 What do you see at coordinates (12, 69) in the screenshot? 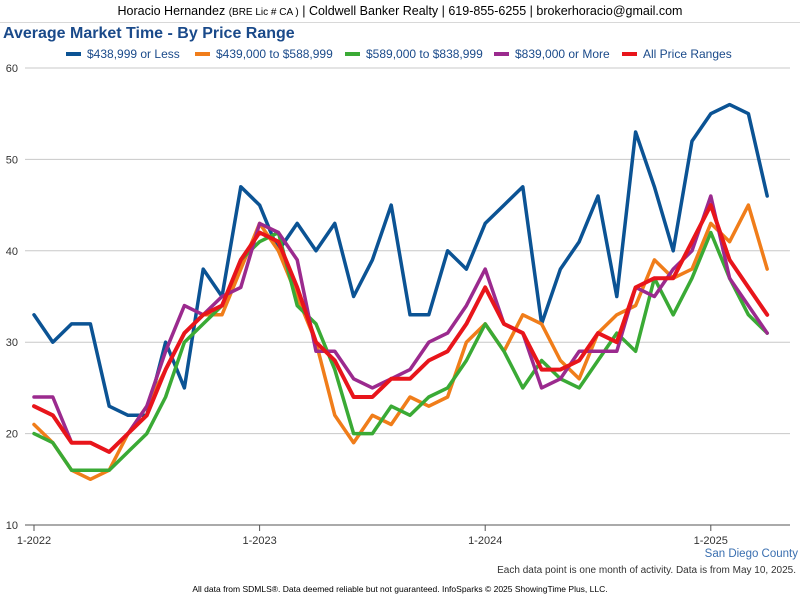
I see `y-tick-label: 60` at bounding box center [12, 69].